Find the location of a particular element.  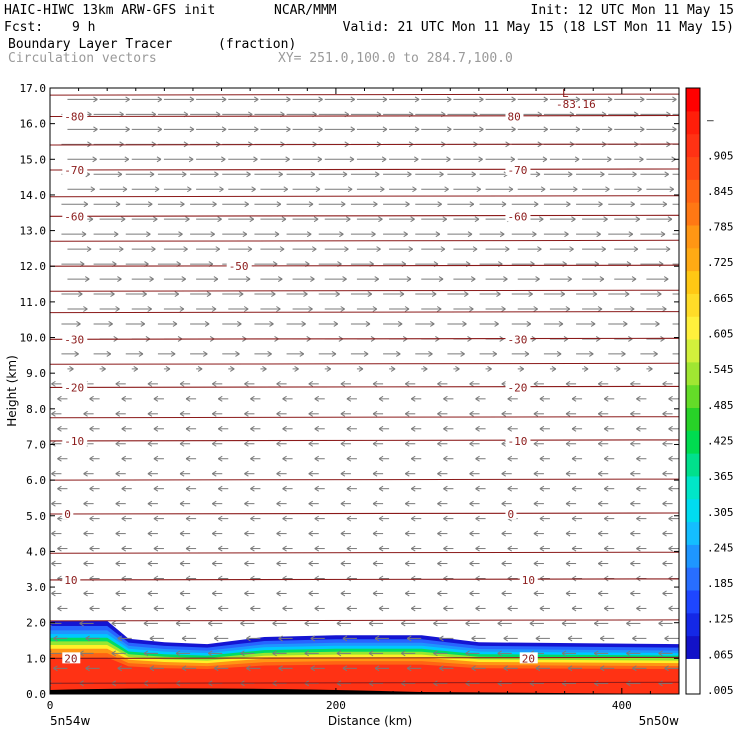

colorbar-label: .005 is located at coordinates (720, 690).